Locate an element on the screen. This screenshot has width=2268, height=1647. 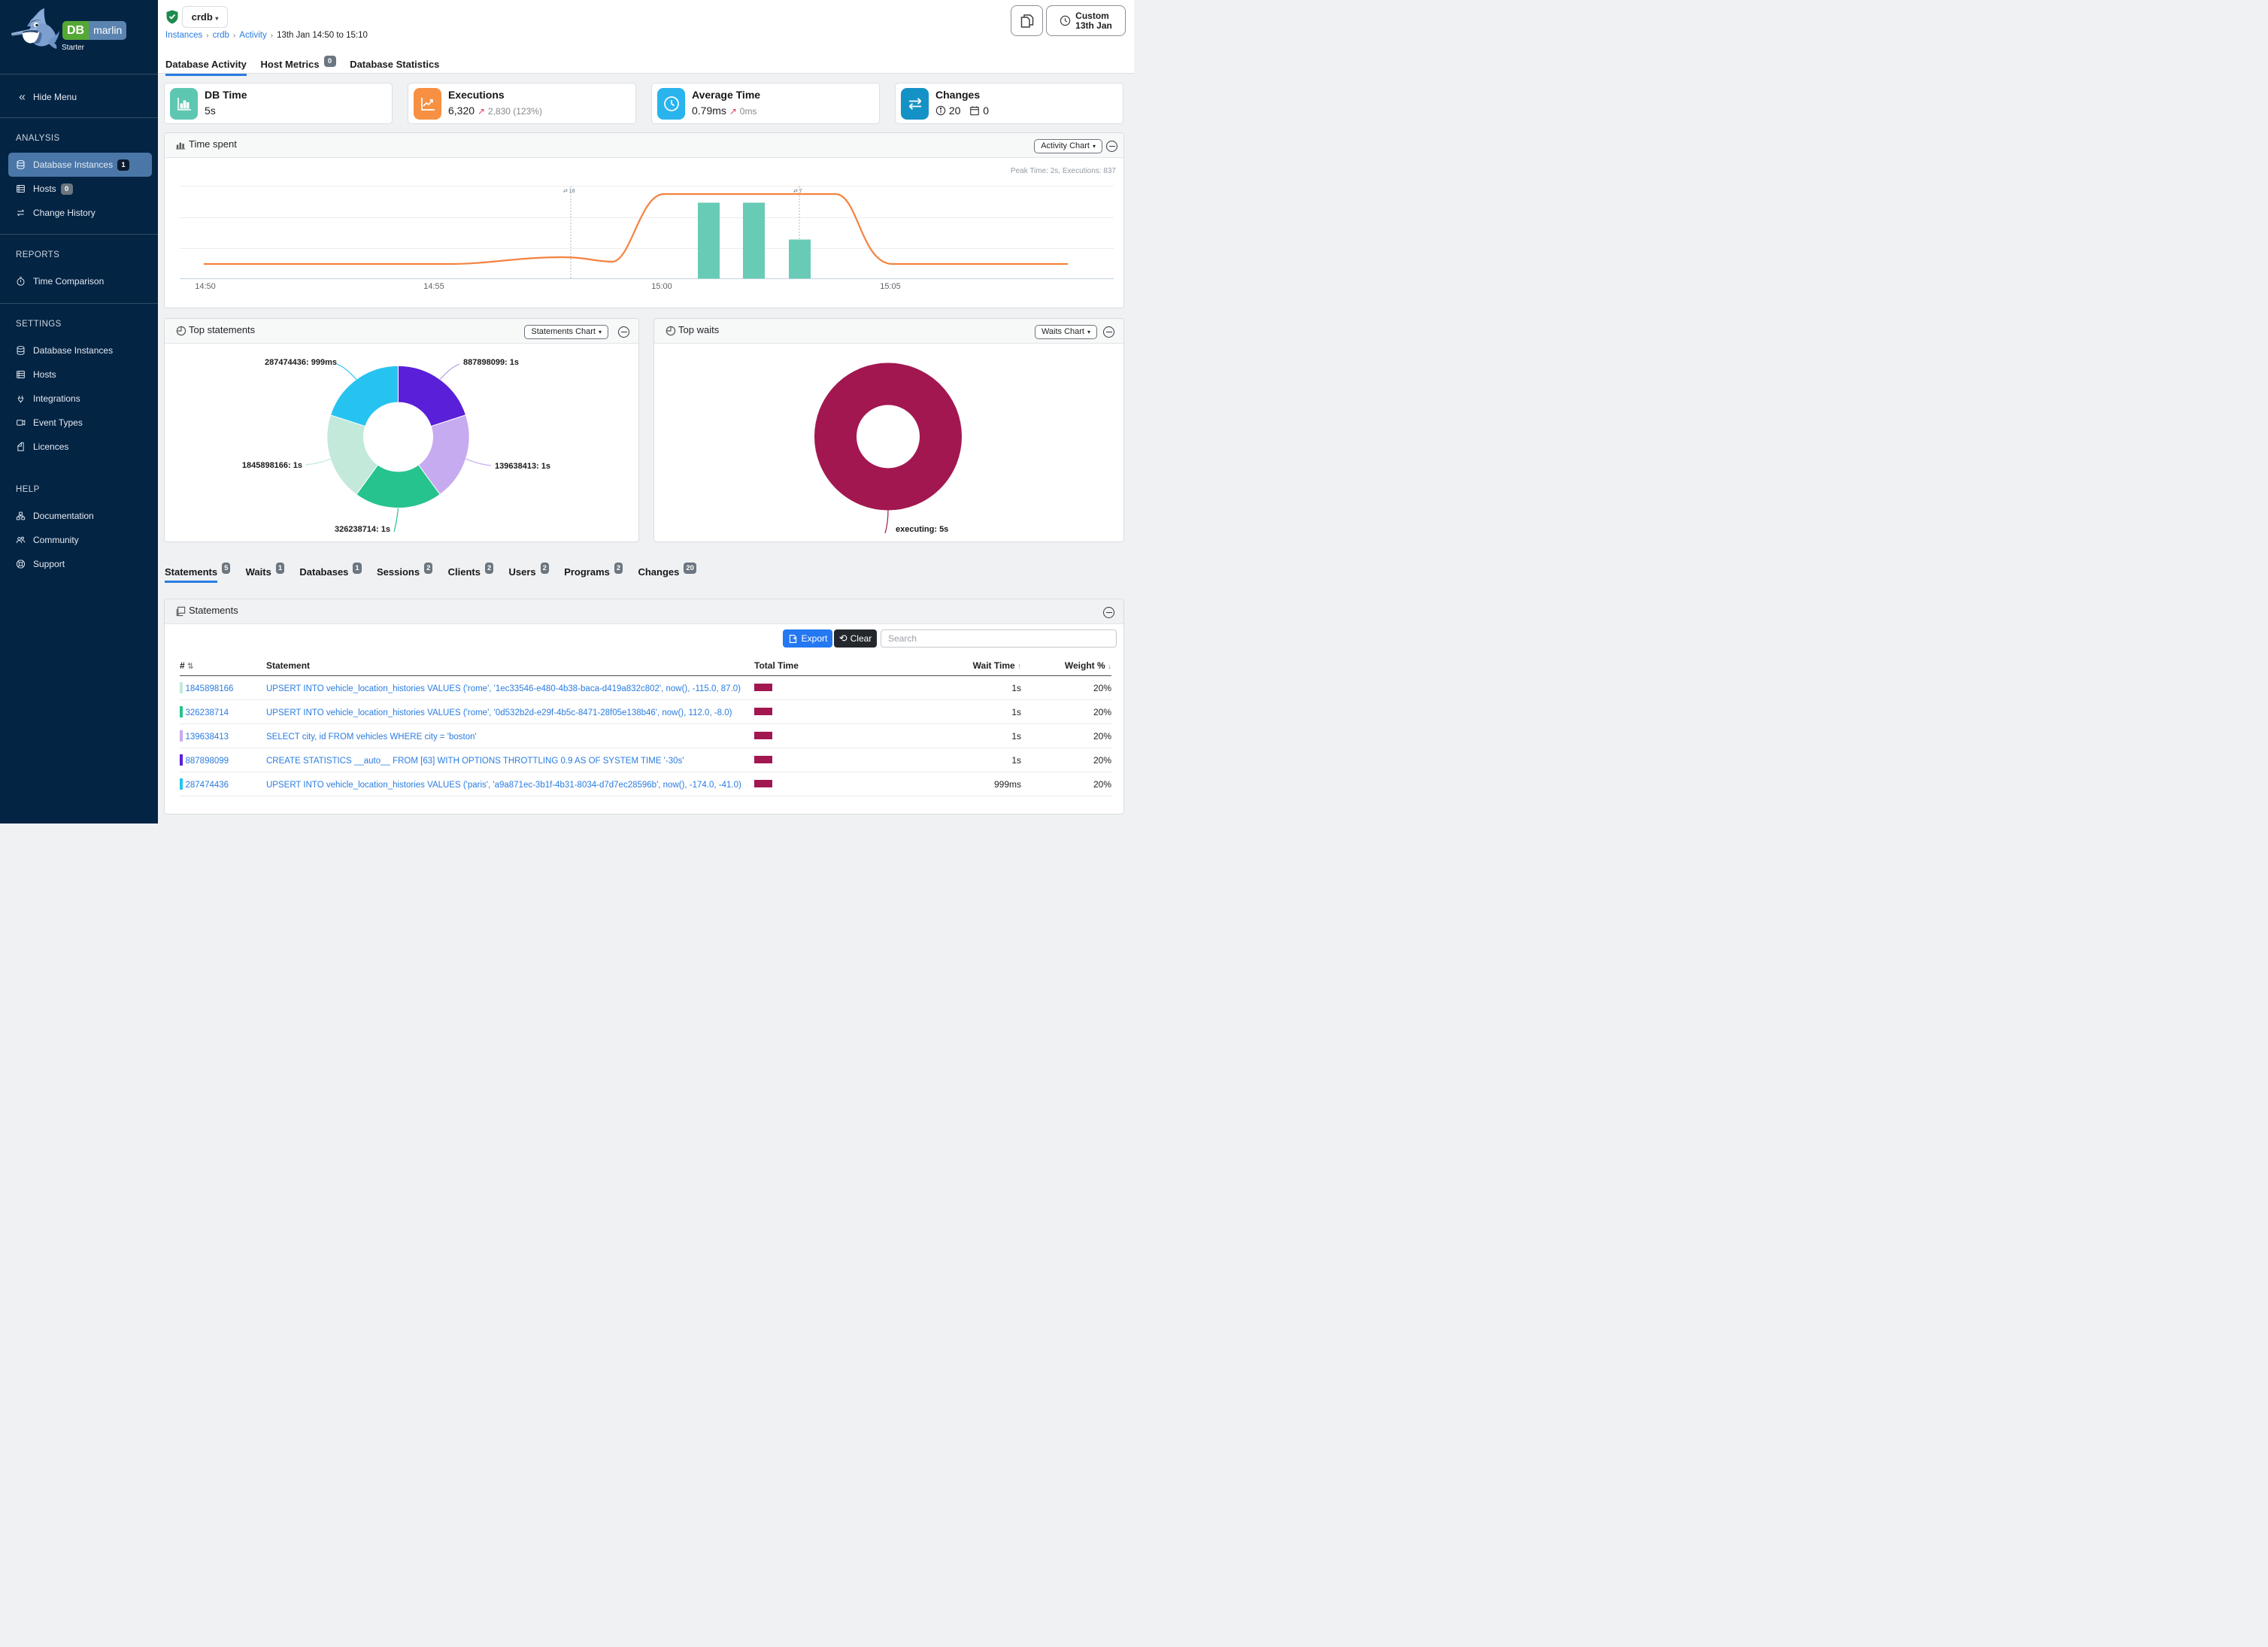
svg-text: executing: 5s is located at coordinates (922, 529).